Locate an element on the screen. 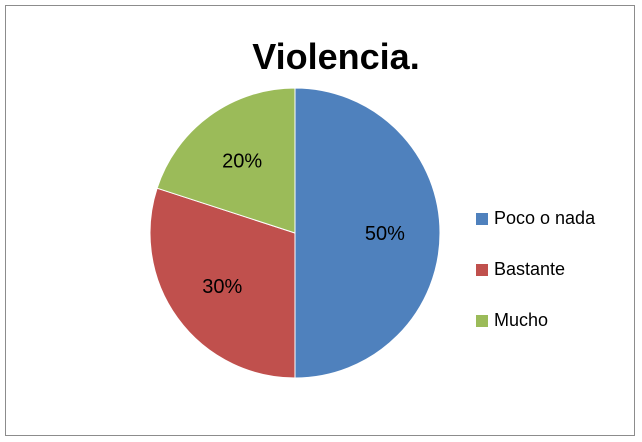 The image size is (642, 442). pie-slice-mucho is located at coordinates (226, 160).